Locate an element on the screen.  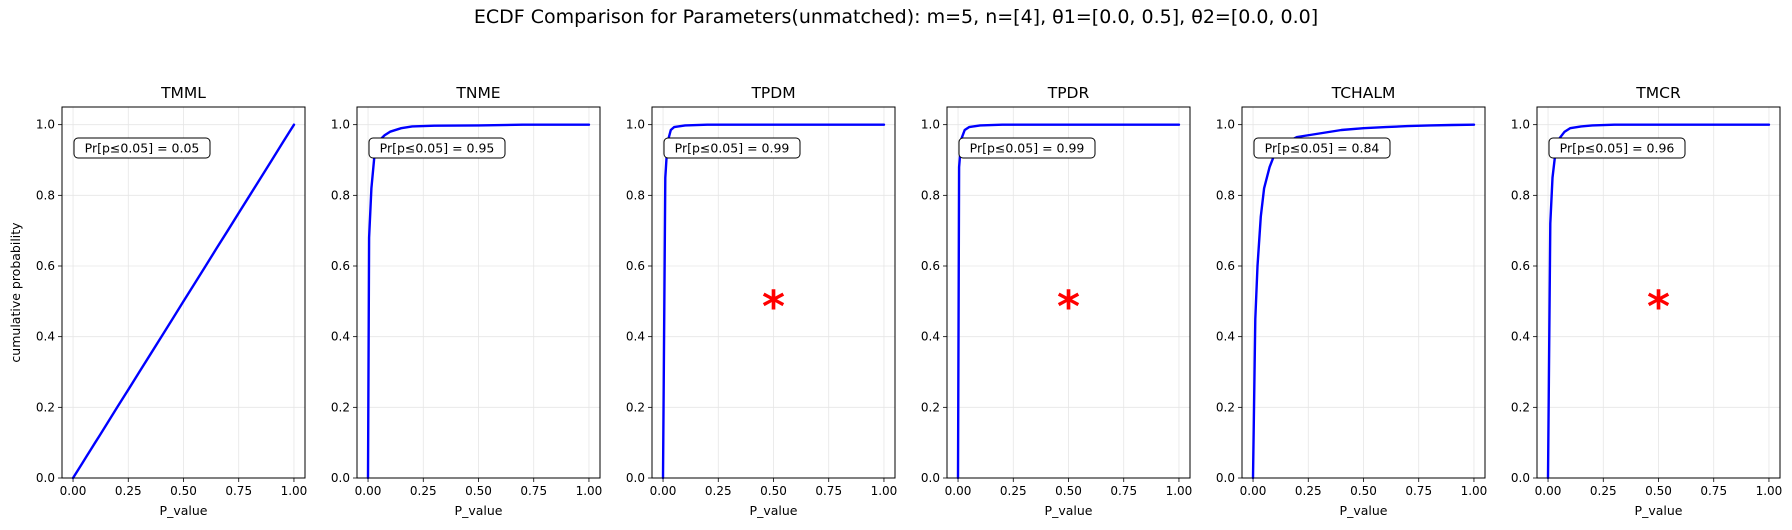
annotation-text: Pr[p≤0.05] = 0.05 is located at coordinates (142, 148).